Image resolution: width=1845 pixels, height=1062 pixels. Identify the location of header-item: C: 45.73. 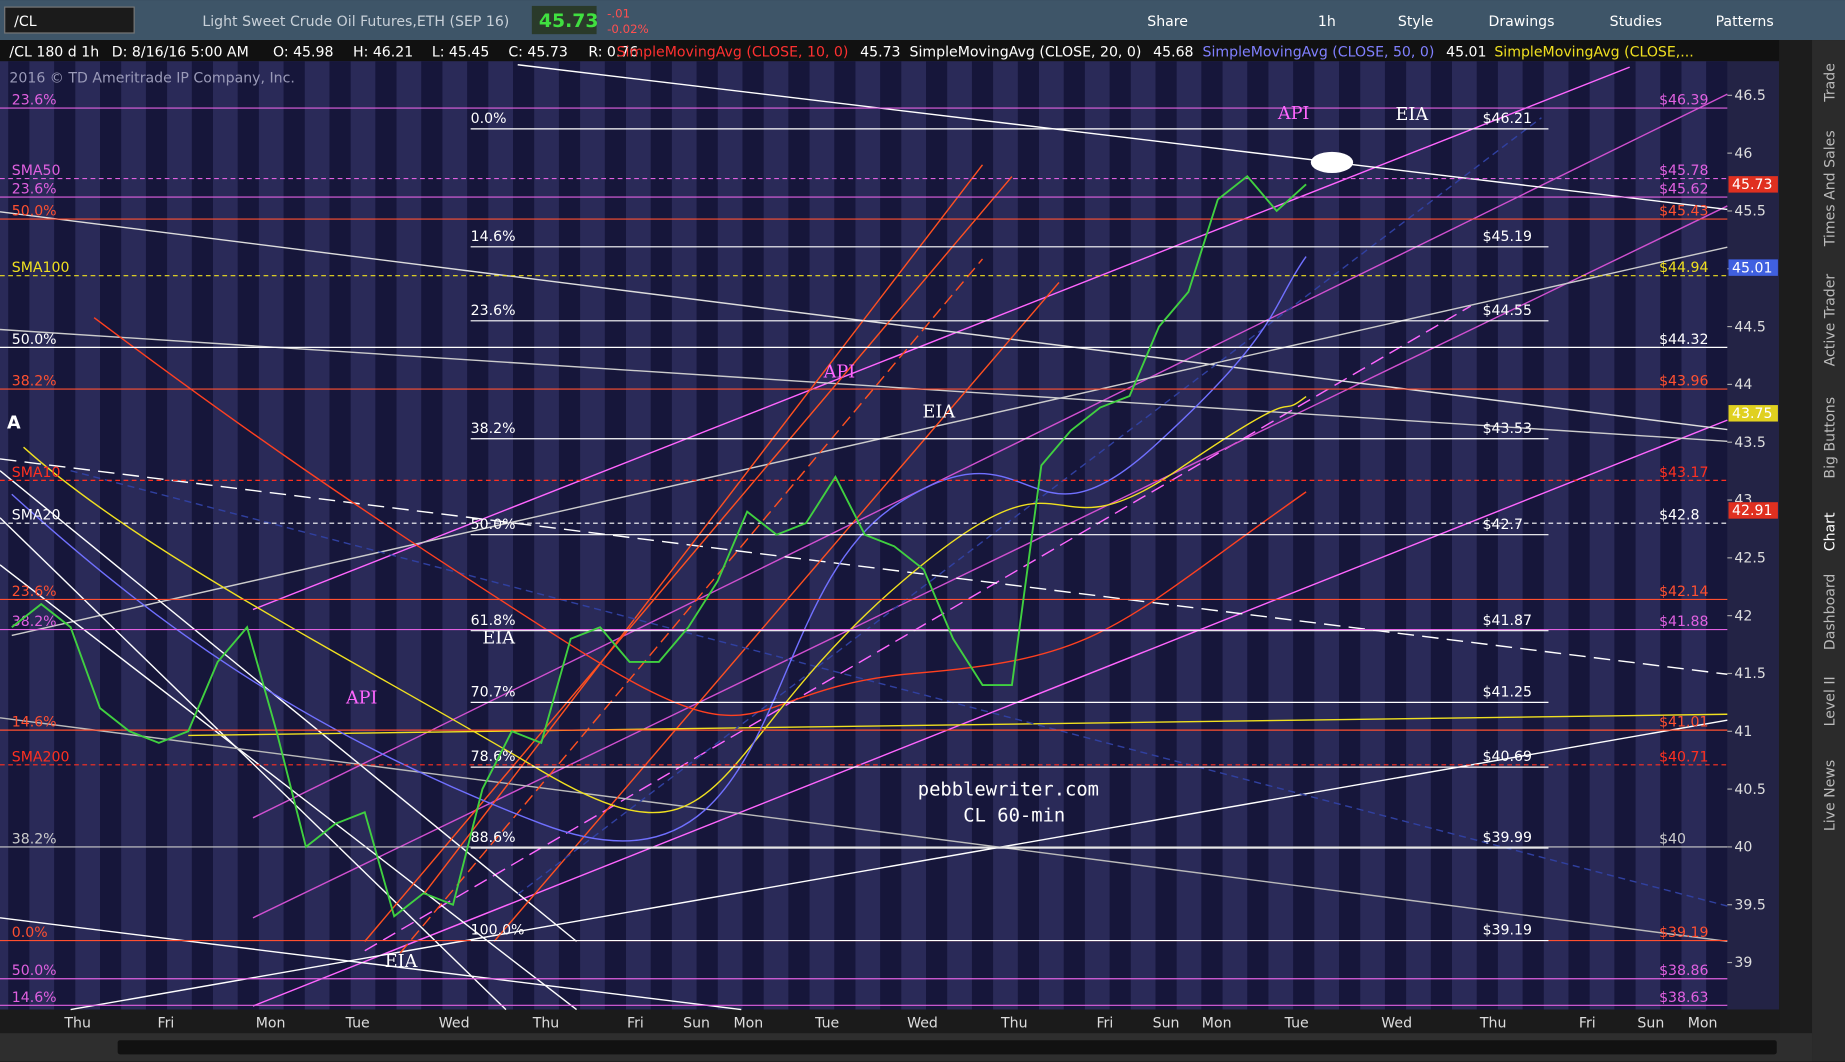
(537, 53).